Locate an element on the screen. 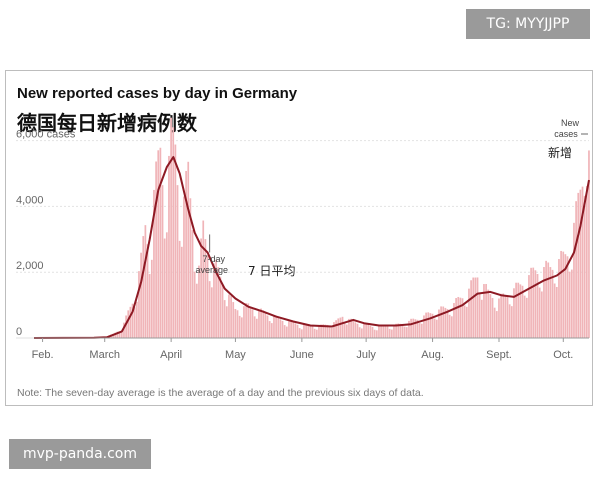 The height and width of the screenshot is (480, 600). x-axis: Feb. March April May June July Aug. Sept. Oct. is located at coordinates (310, 349).